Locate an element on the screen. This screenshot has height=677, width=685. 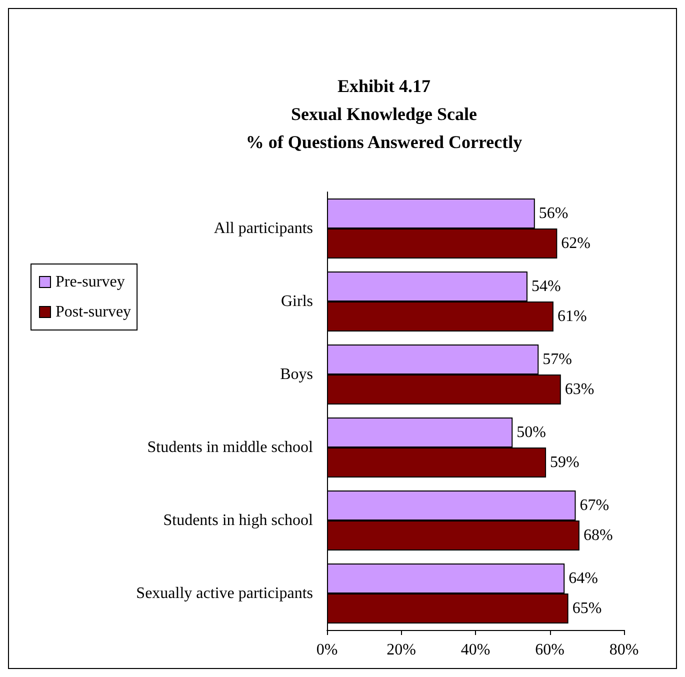
data-label: 61% is located at coordinates (572, 316).